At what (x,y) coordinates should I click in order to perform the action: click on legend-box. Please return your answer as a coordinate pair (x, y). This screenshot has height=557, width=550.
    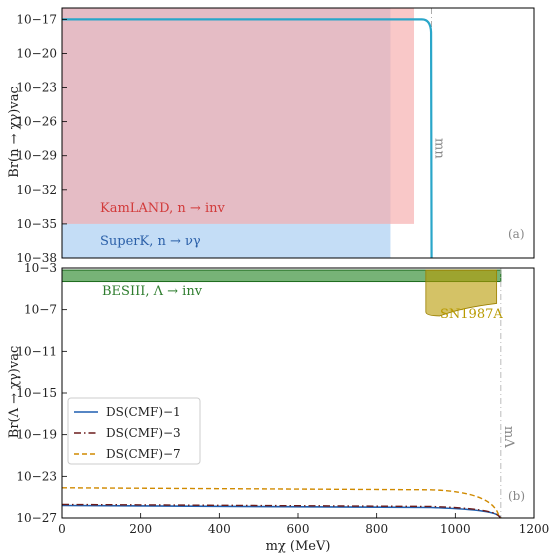
    Looking at the image, I should click on (134, 431).